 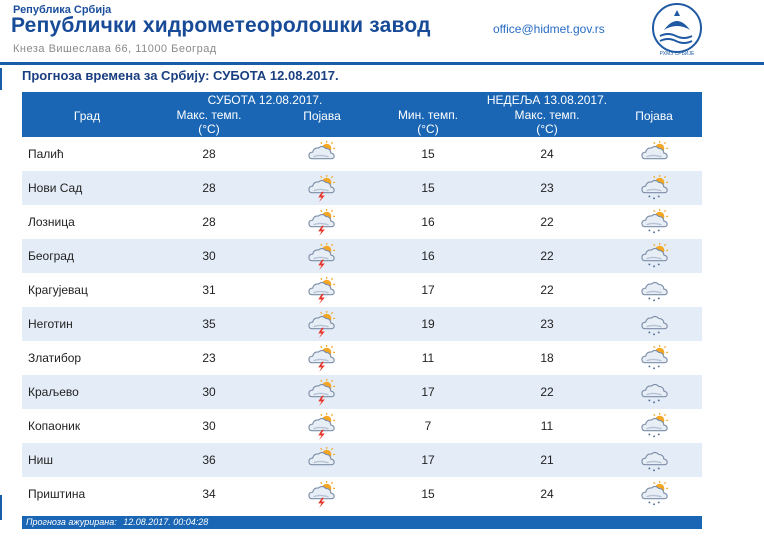 I want to click on col-d1-phen: Појава, so click(x=322, y=116).